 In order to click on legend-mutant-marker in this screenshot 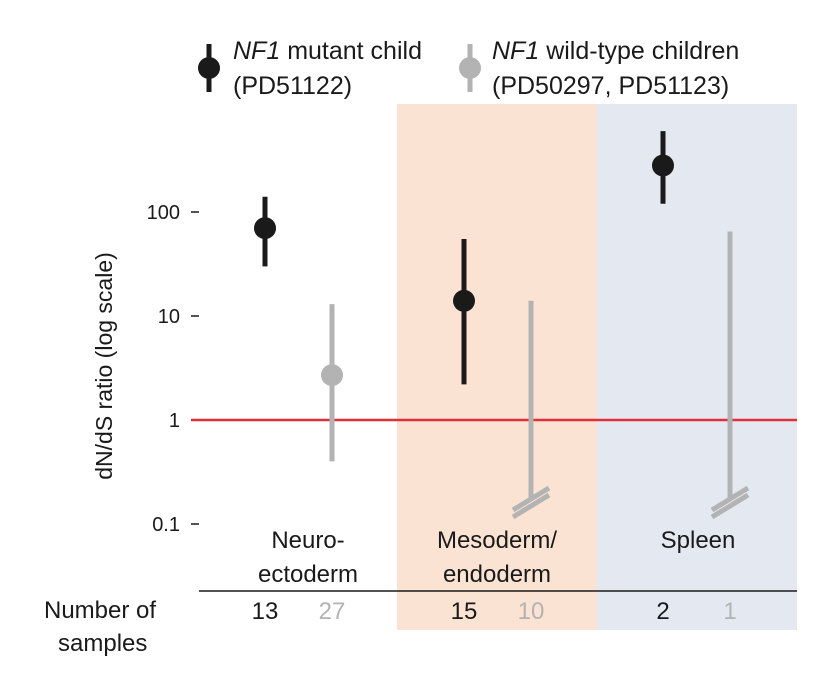, I will do `click(209, 68)`.